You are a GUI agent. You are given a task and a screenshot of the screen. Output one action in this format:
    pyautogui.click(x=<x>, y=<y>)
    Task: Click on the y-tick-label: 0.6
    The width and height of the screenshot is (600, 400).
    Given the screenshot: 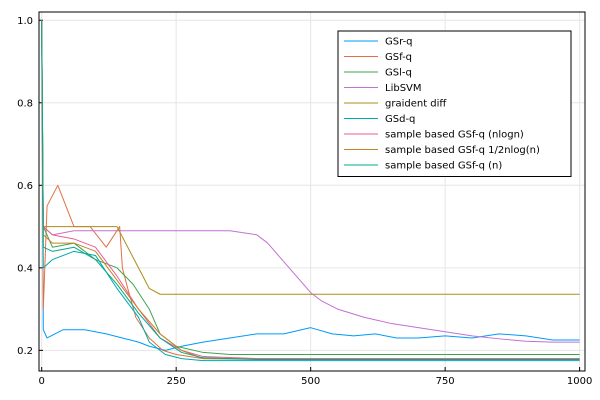 What is the action you would take?
    pyautogui.click(x=25, y=186)
    